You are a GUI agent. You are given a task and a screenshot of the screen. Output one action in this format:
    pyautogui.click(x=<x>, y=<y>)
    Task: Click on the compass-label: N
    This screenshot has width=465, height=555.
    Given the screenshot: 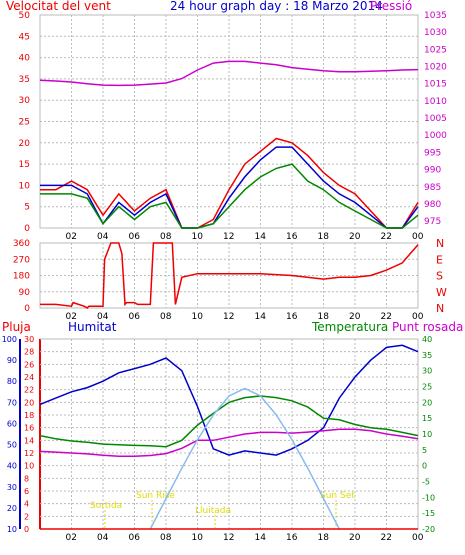 What is the action you would take?
    pyautogui.click(x=440, y=308)
    